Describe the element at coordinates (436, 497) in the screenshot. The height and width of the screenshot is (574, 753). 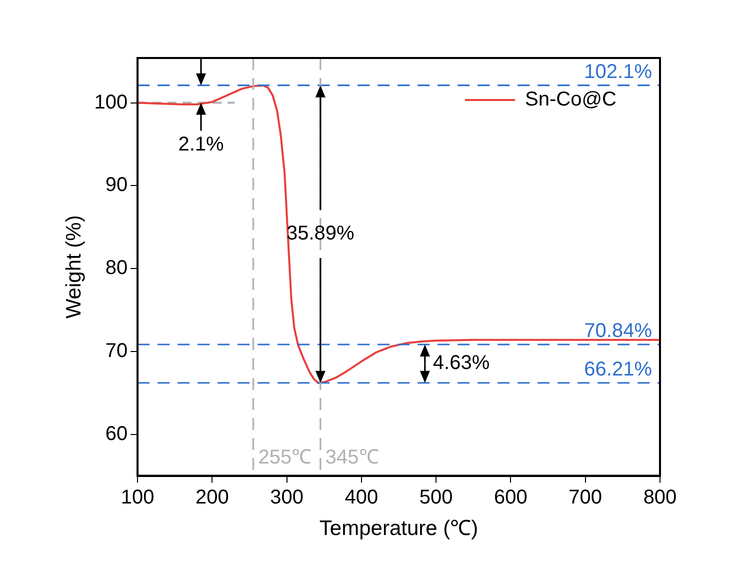
I see `x-tick-label: 500` at that location.